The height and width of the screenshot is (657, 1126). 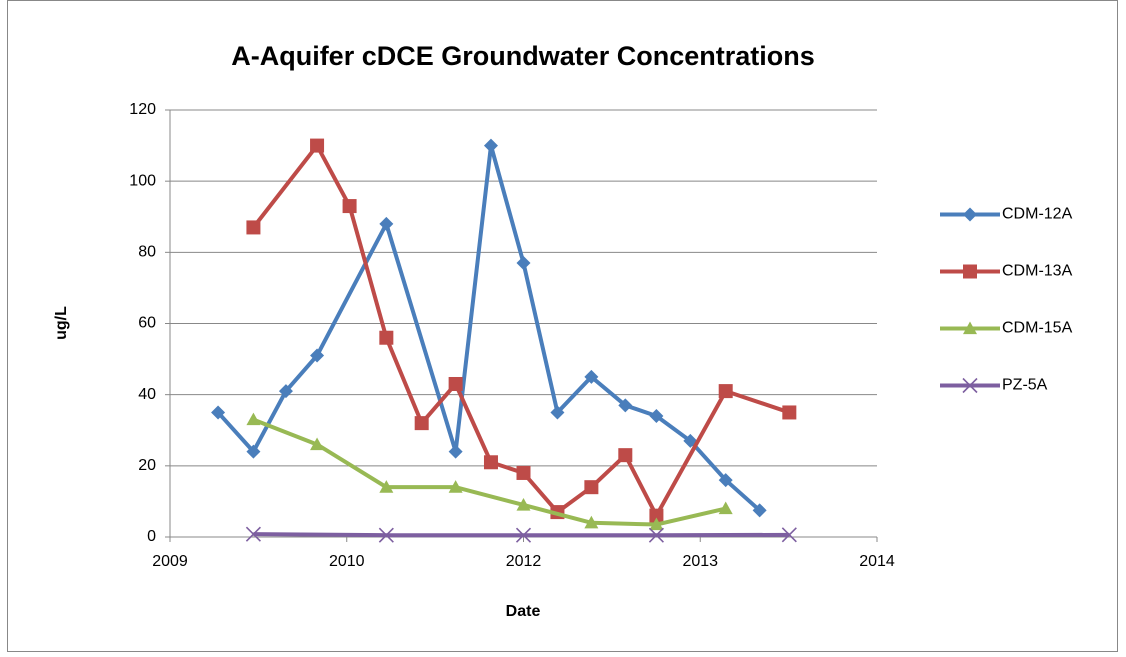 I want to click on x-tick-label: 2010, so click(x=347, y=561).